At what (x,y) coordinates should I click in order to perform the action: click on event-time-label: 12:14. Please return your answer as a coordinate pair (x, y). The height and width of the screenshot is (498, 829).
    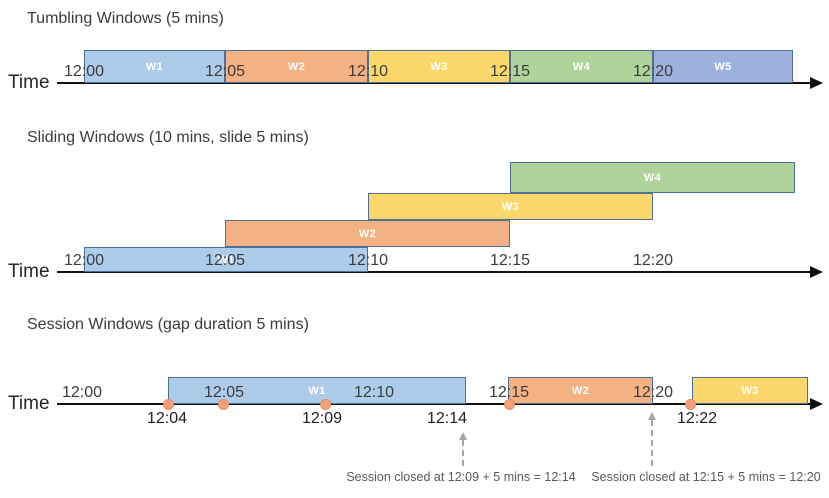
    Looking at the image, I should click on (447, 418).